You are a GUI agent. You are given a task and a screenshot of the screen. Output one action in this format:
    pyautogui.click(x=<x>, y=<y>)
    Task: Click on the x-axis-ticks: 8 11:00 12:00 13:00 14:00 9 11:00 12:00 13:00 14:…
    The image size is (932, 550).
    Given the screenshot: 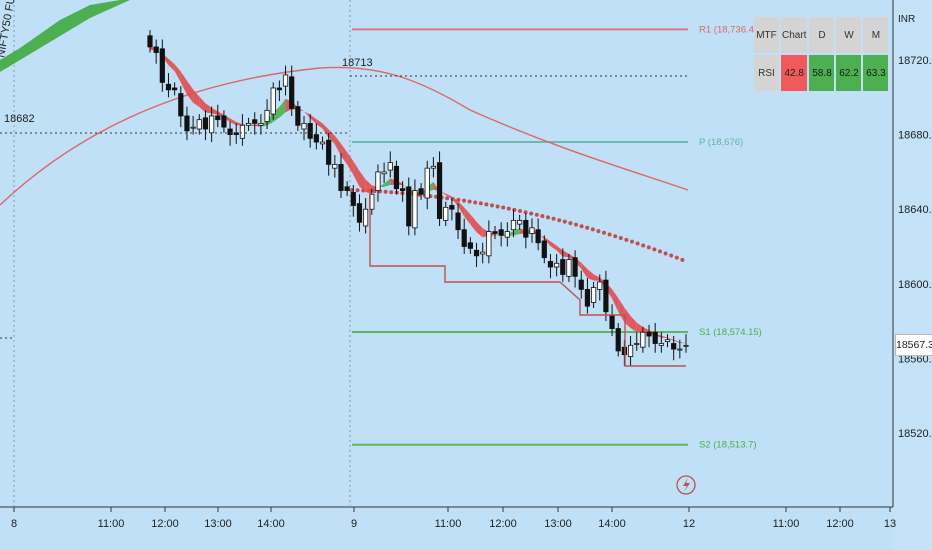 What is the action you would take?
    pyautogui.click(x=453, y=518)
    